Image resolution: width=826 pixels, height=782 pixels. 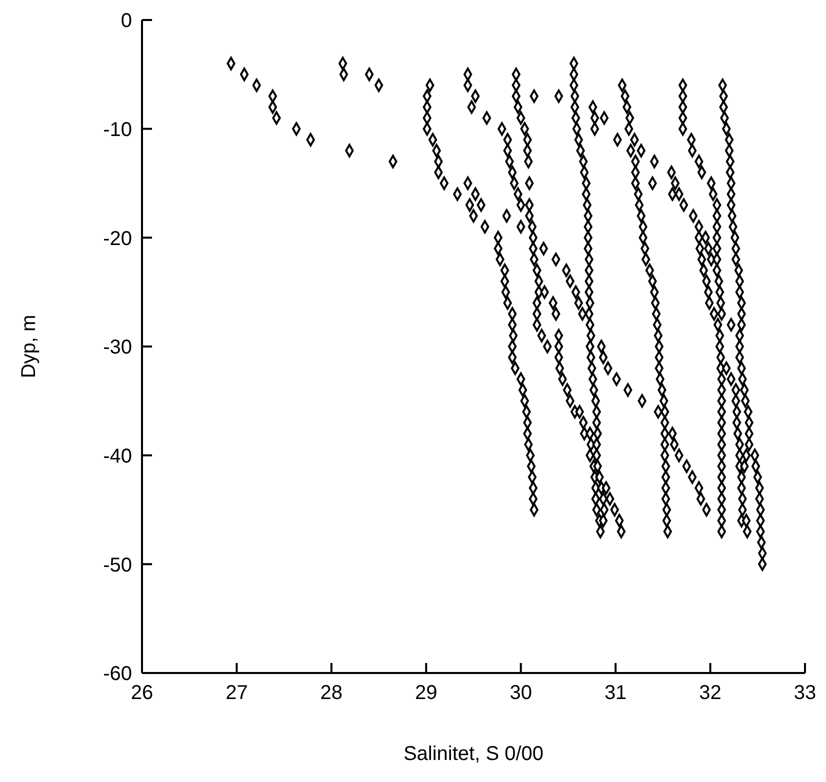 I want to click on y-axis-title: Dyp, m, so click(x=29, y=346).